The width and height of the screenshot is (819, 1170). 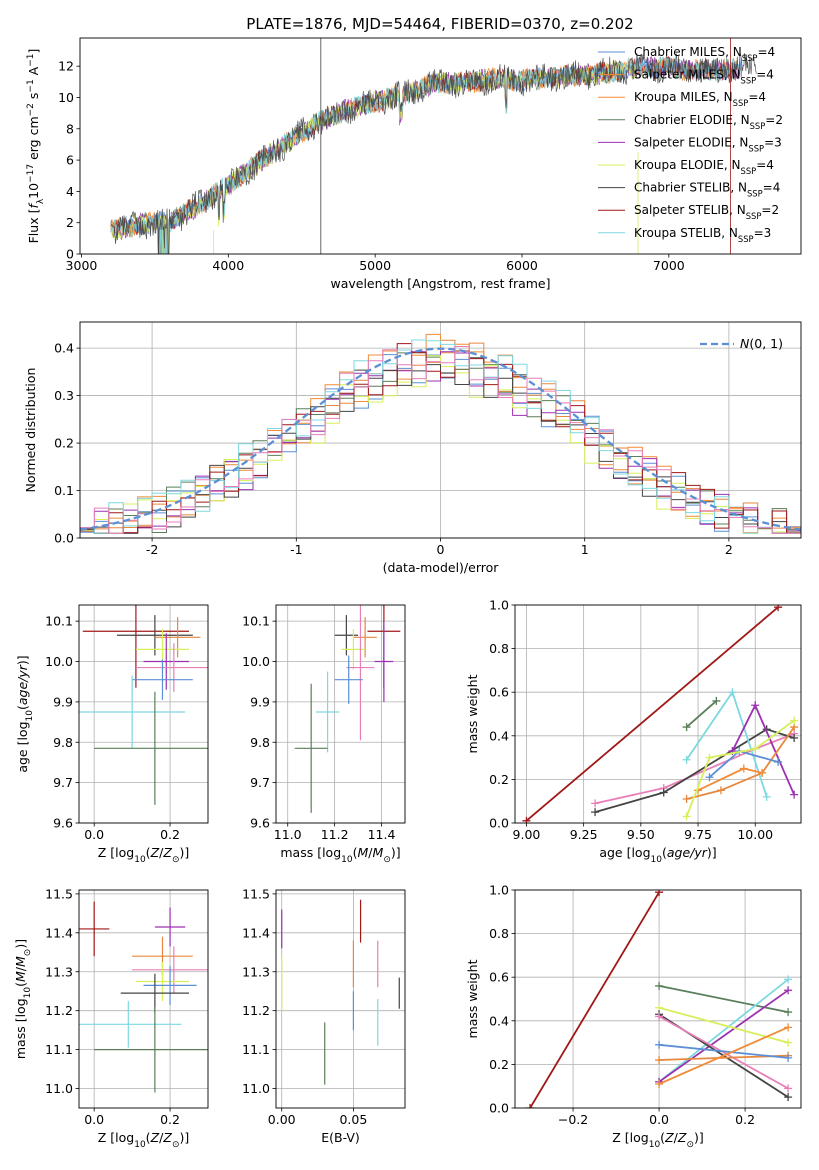 What do you see at coordinates (144, 855) in the screenshot?
I see `x-axis-label: Z [log10(Z/Z⊙)]` at bounding box center [144, 855].